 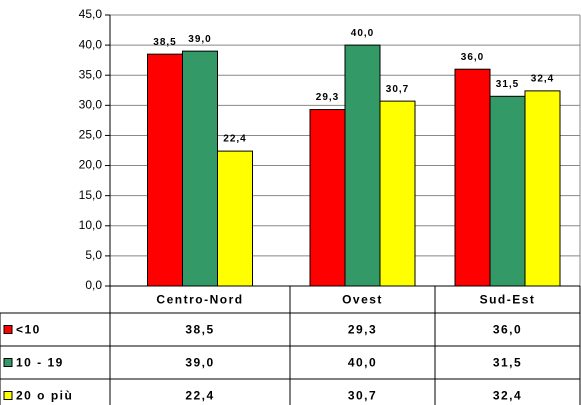 I want to click on data-label: 39,0, so click(x=199, y=39).